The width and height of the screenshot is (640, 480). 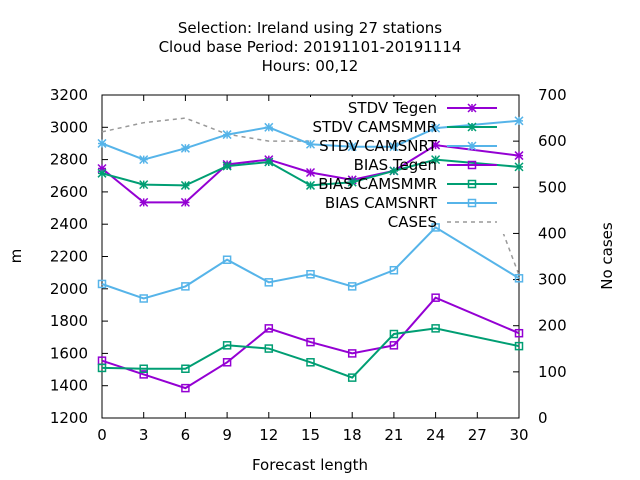 What do you see at coordinates (268, 435) in the screenshot?
I see `x-tick-label: 12` at bounding box center [268, 435].